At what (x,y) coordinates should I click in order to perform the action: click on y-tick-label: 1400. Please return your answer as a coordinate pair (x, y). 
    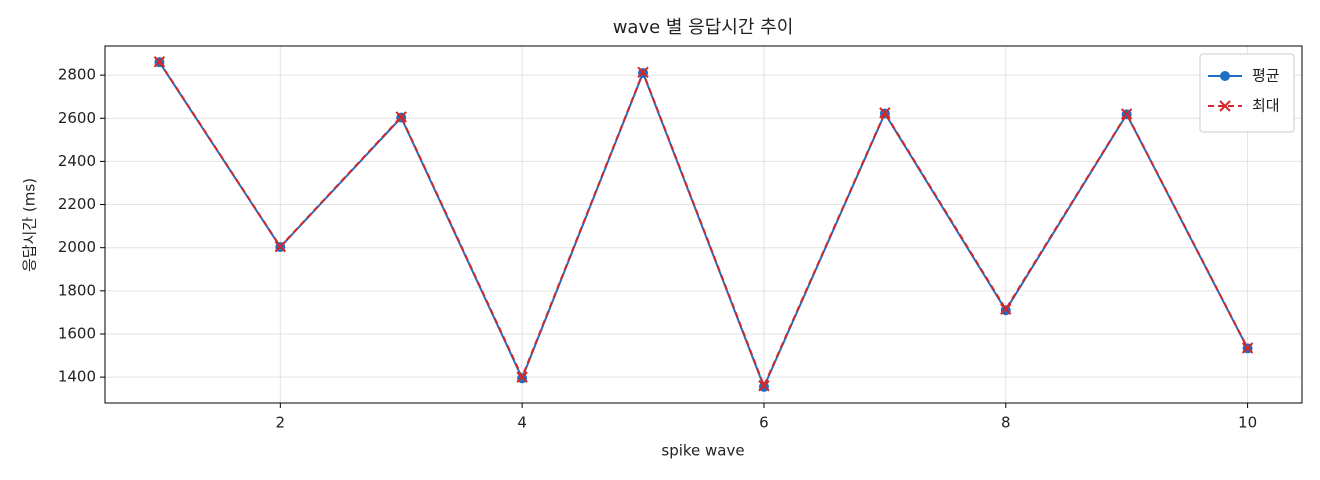
    Looking at the image, I should click on (77, 377).